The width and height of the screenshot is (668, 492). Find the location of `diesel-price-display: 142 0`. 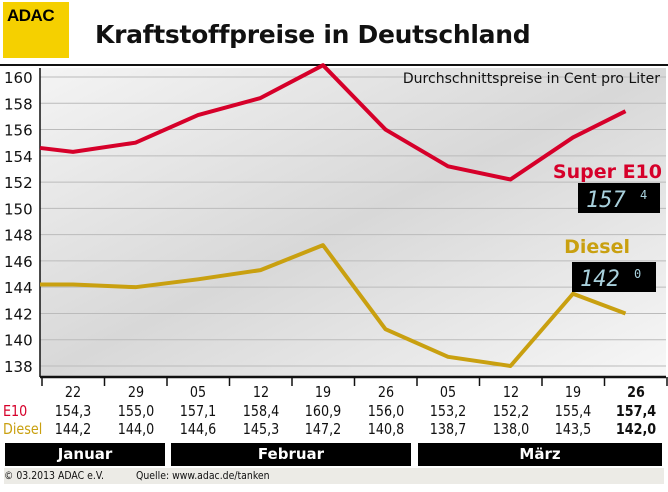

diesel-price-display: 142 0 is located at coordinates (614, 277).